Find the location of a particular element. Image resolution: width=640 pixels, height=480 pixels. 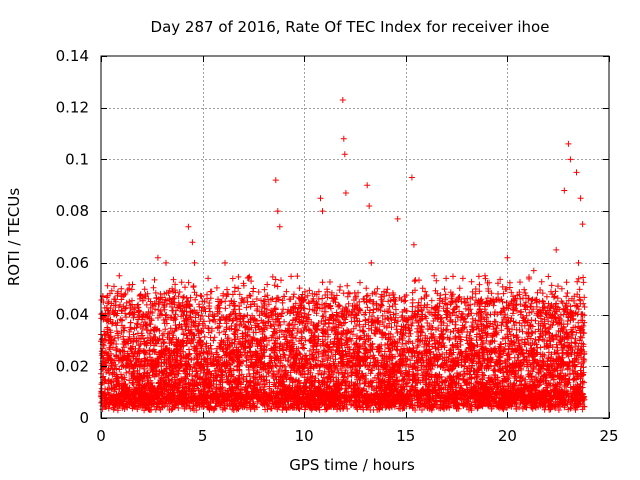

x-tick-label: 20 is located at coordinates (507, 436).